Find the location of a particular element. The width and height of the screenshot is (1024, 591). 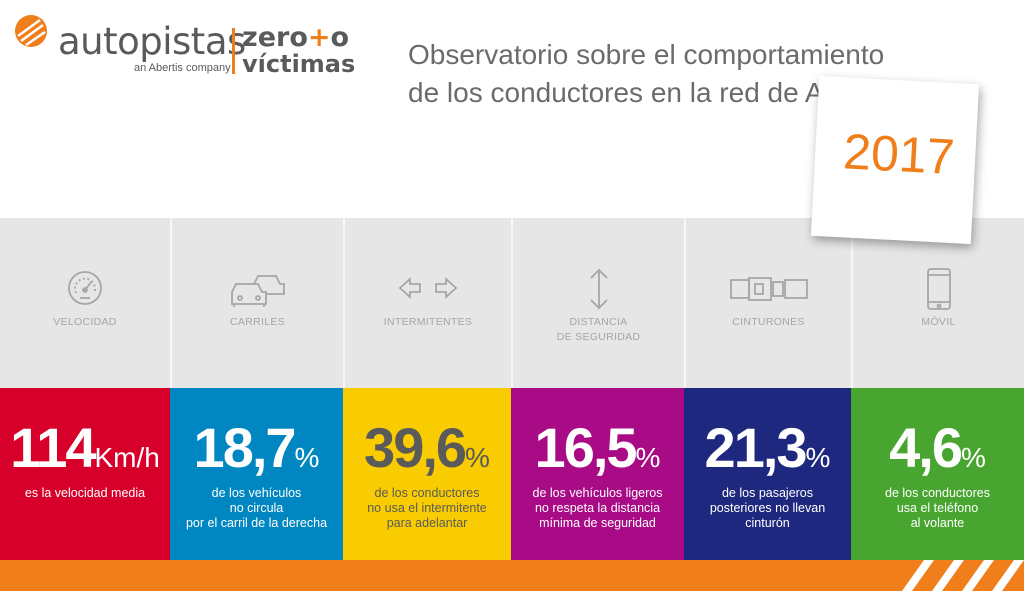

category-label: CARRILES is located at coordinates (257, 322).